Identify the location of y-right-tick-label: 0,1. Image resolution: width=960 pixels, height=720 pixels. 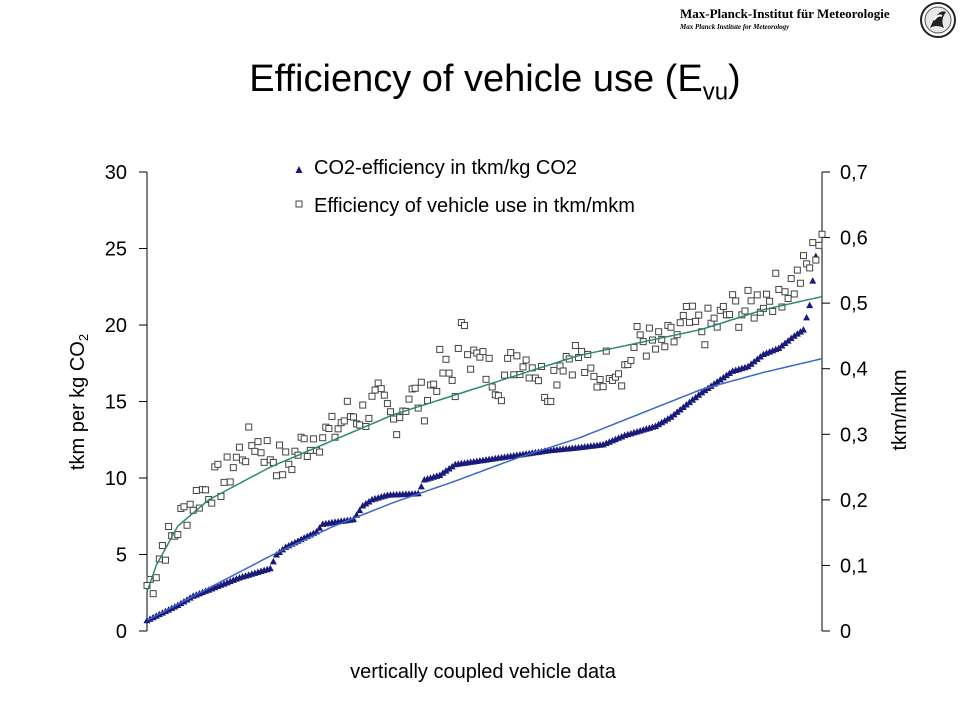
(854, 566).